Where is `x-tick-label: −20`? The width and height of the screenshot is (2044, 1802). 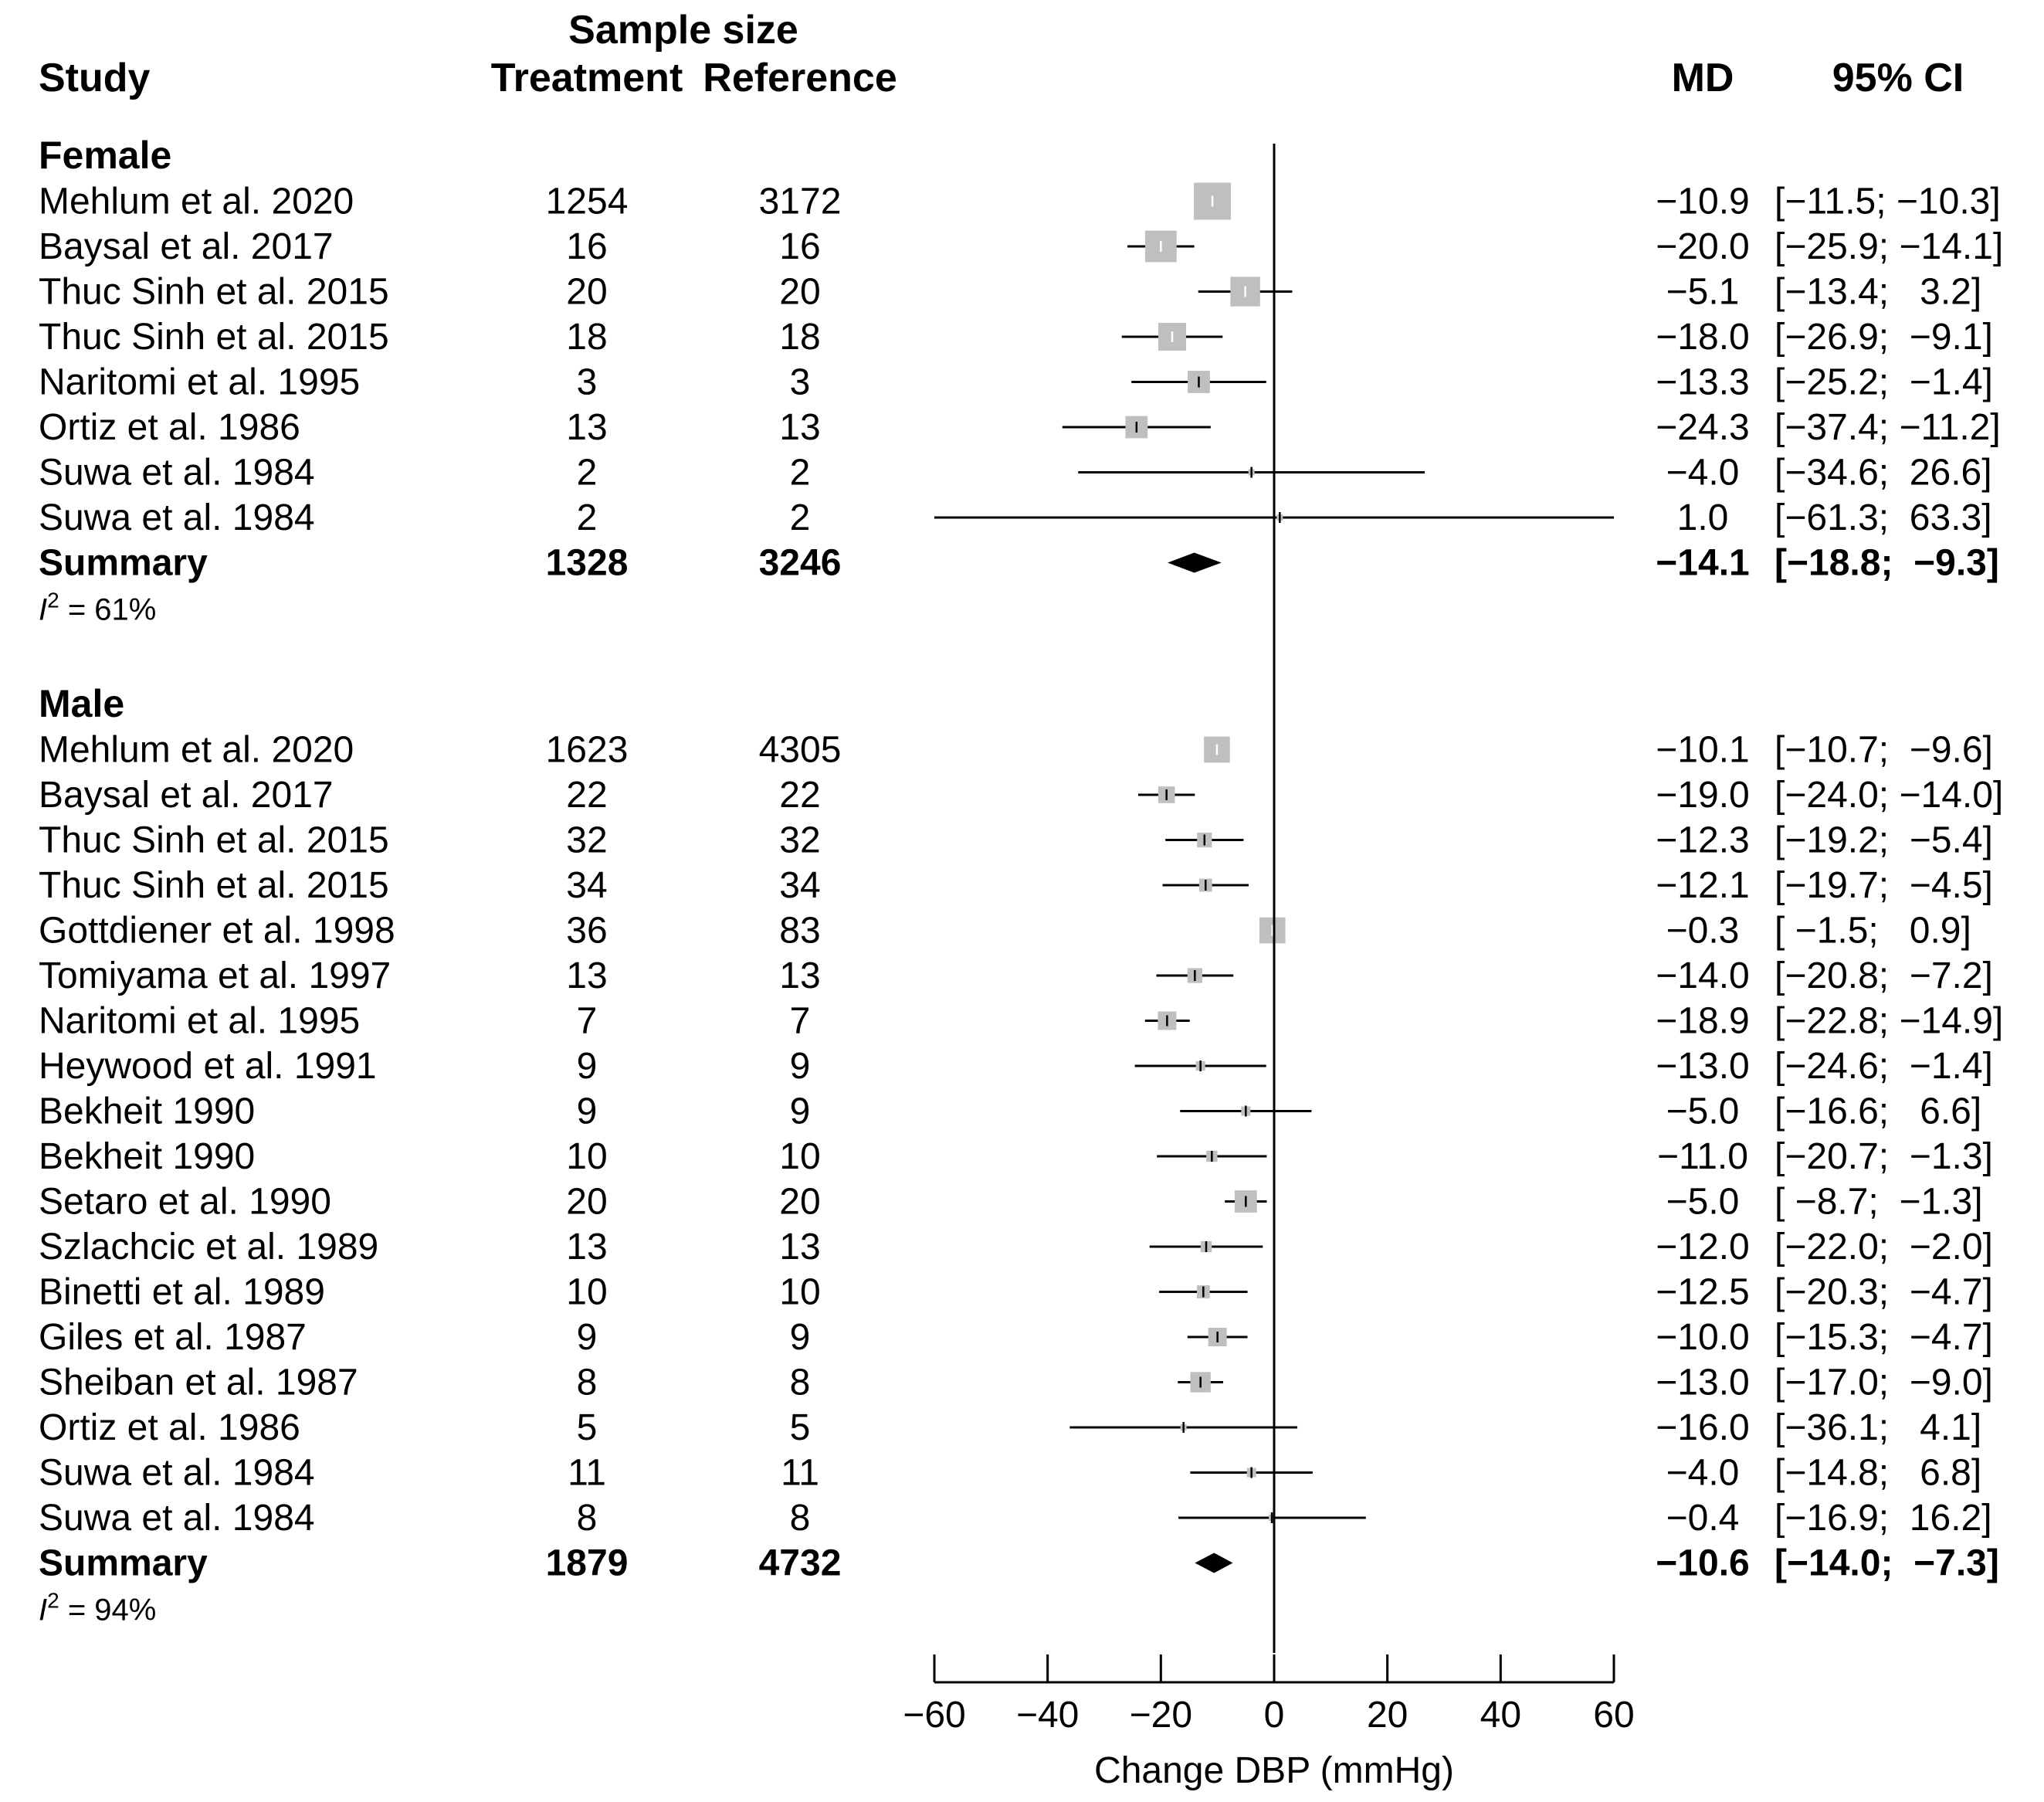 x-tick-label: −20 is located at coordinates (1161, 1715).